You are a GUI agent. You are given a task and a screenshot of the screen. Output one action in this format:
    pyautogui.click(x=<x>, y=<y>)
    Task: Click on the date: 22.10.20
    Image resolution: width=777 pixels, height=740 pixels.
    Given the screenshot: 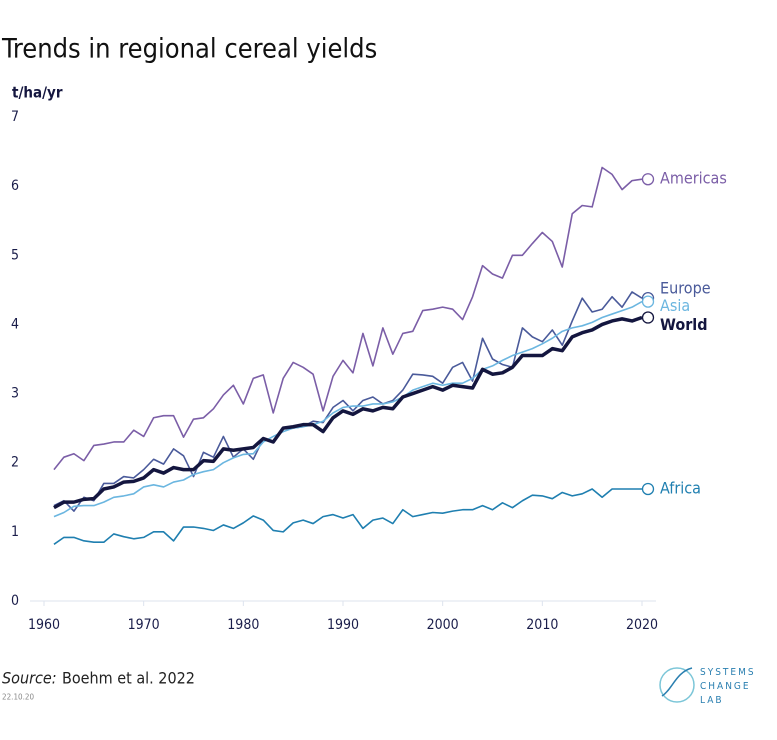 What is the action you would take?
    pyautogui.click(x=18, y=697)
    